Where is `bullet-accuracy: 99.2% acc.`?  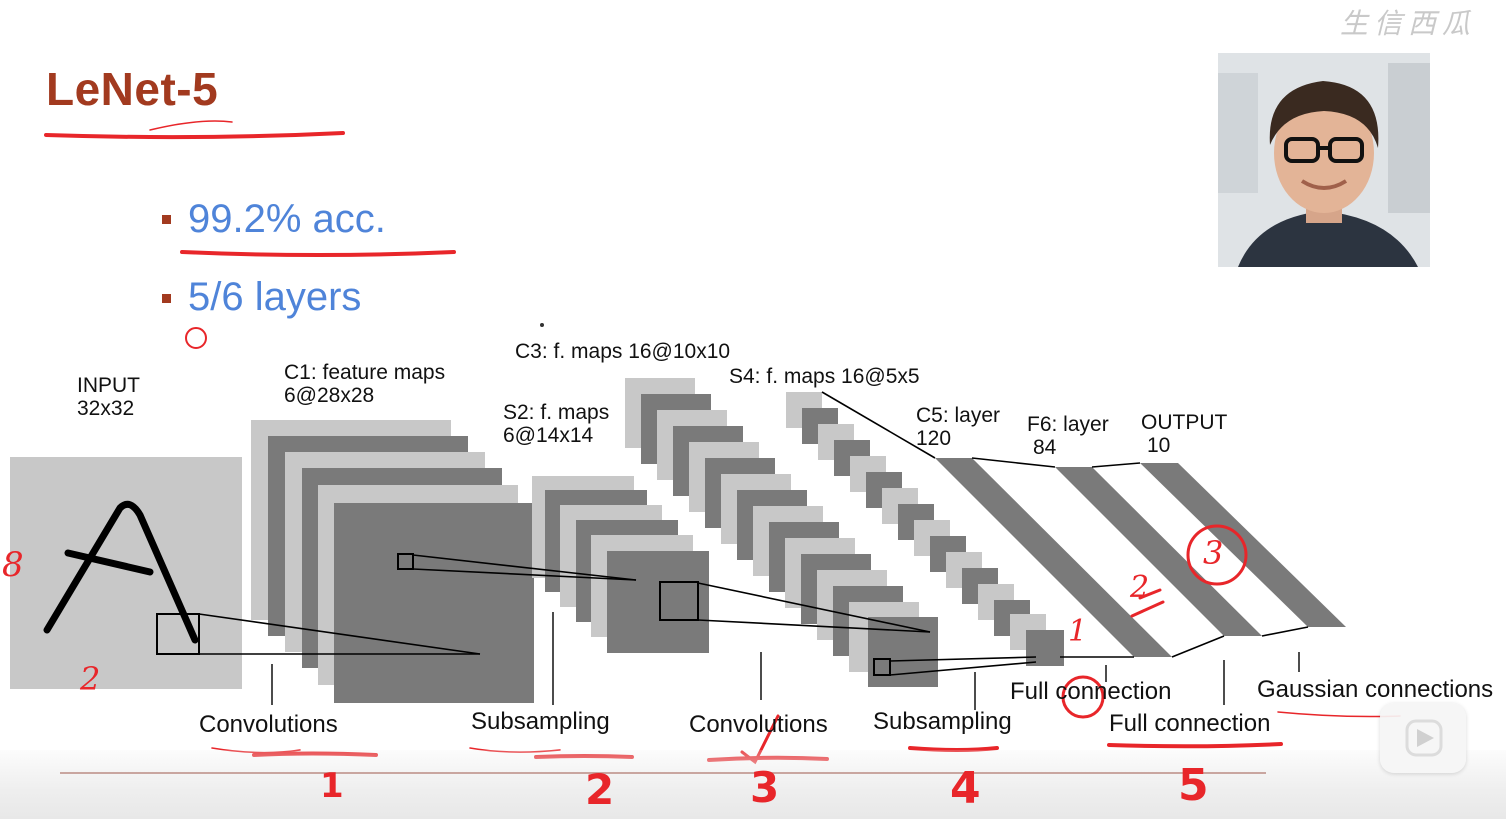 bullet-accuracy: 99.2% acc. is located at coordinates (287, 219).